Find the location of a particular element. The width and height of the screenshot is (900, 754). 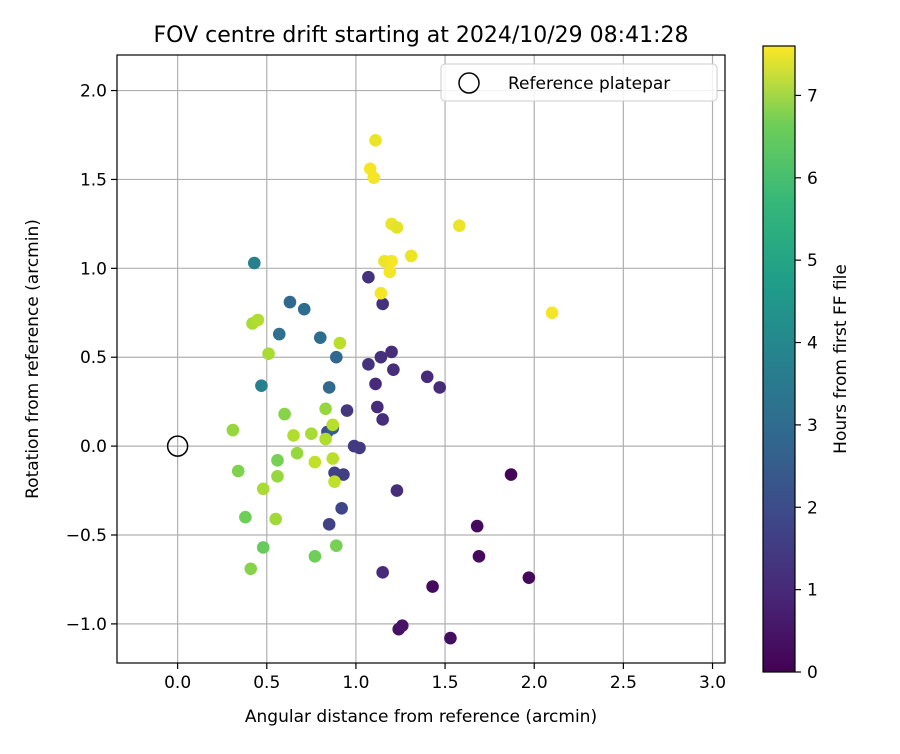

legend-box is located at coordinates (579, 82).